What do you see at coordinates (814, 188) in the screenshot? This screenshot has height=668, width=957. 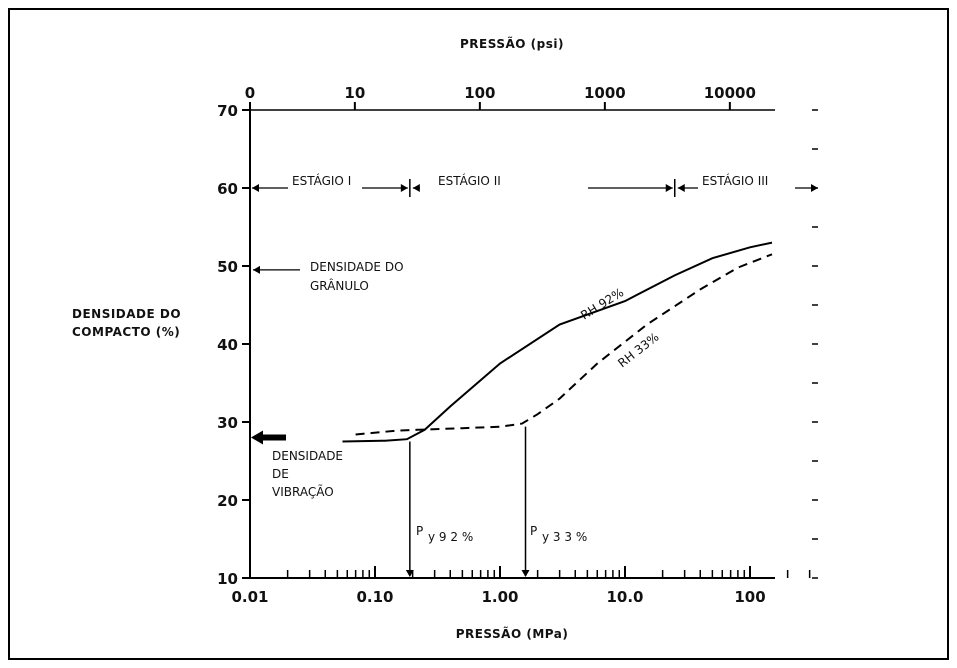 I see `stage-3-arrowhead-right` at bounding box center [814, 188].